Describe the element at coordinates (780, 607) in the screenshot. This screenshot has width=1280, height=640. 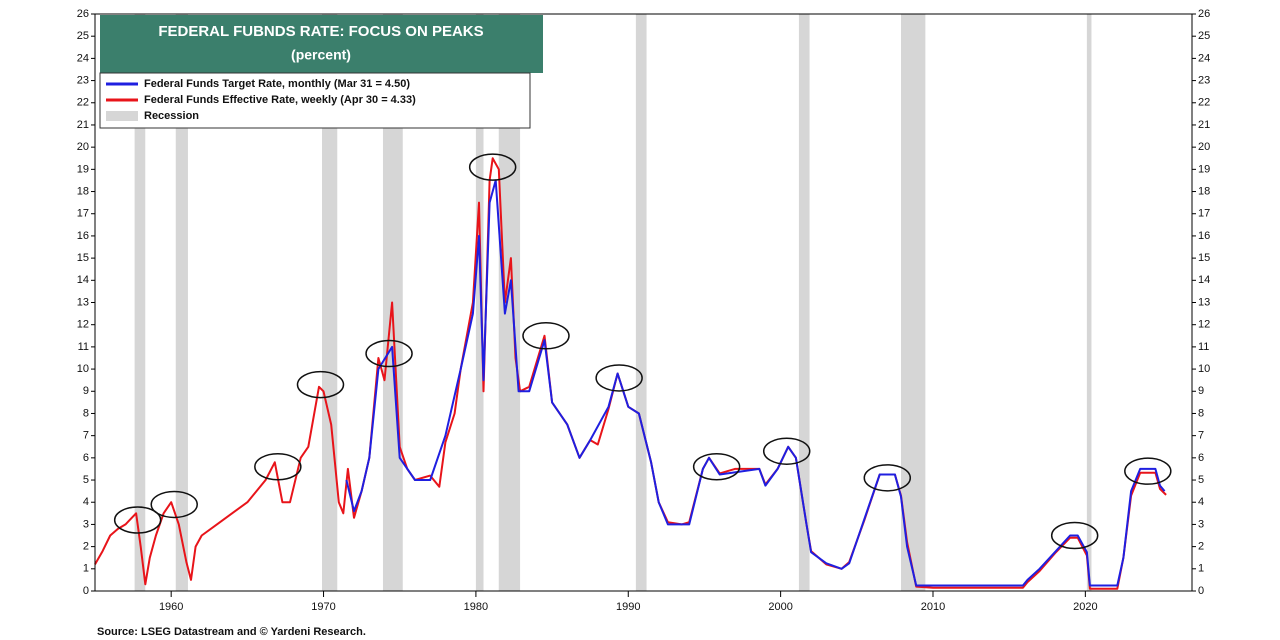
I see `x-tick-label: 2000` at that location.